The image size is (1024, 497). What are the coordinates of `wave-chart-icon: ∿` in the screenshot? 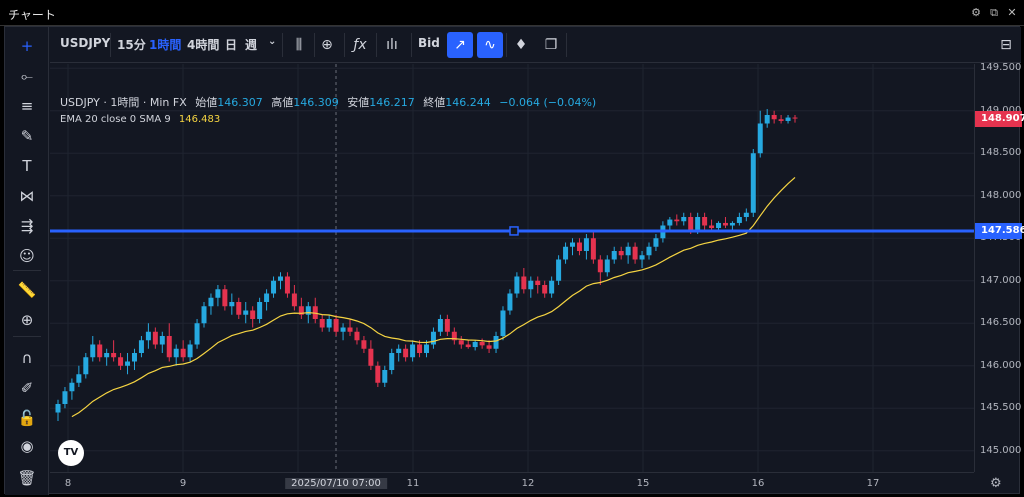 It's located at (490, 45).